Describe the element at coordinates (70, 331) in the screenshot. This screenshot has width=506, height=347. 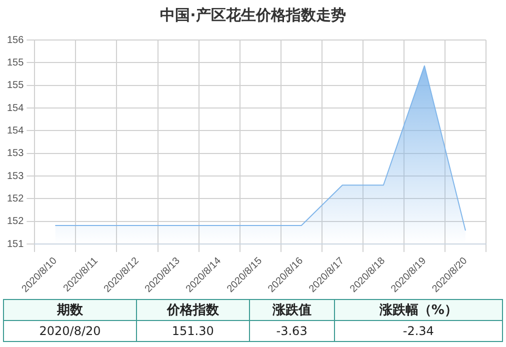
I see `text: 2020/8/20` at that location.